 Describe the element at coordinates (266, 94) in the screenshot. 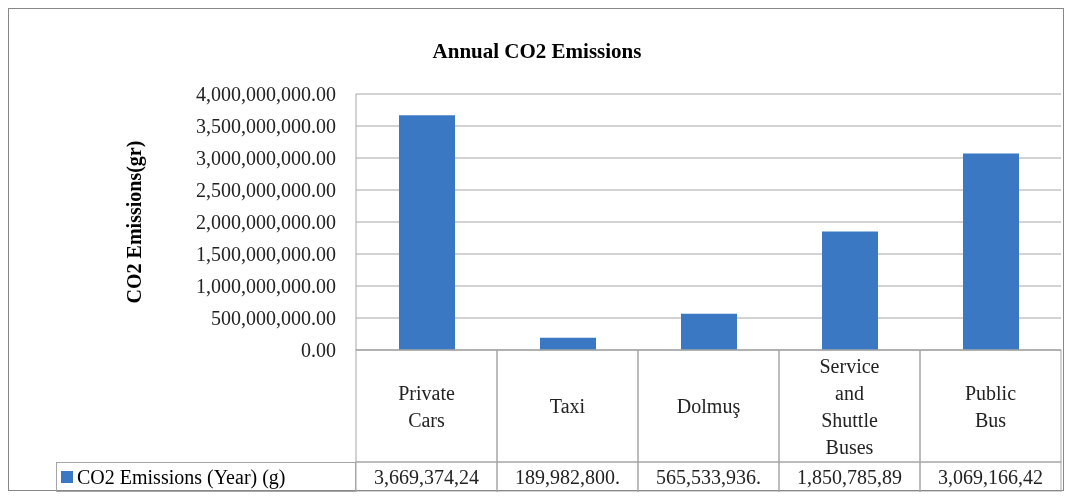

I see `y-tick-label: 4,000,000,000.00` at that location.